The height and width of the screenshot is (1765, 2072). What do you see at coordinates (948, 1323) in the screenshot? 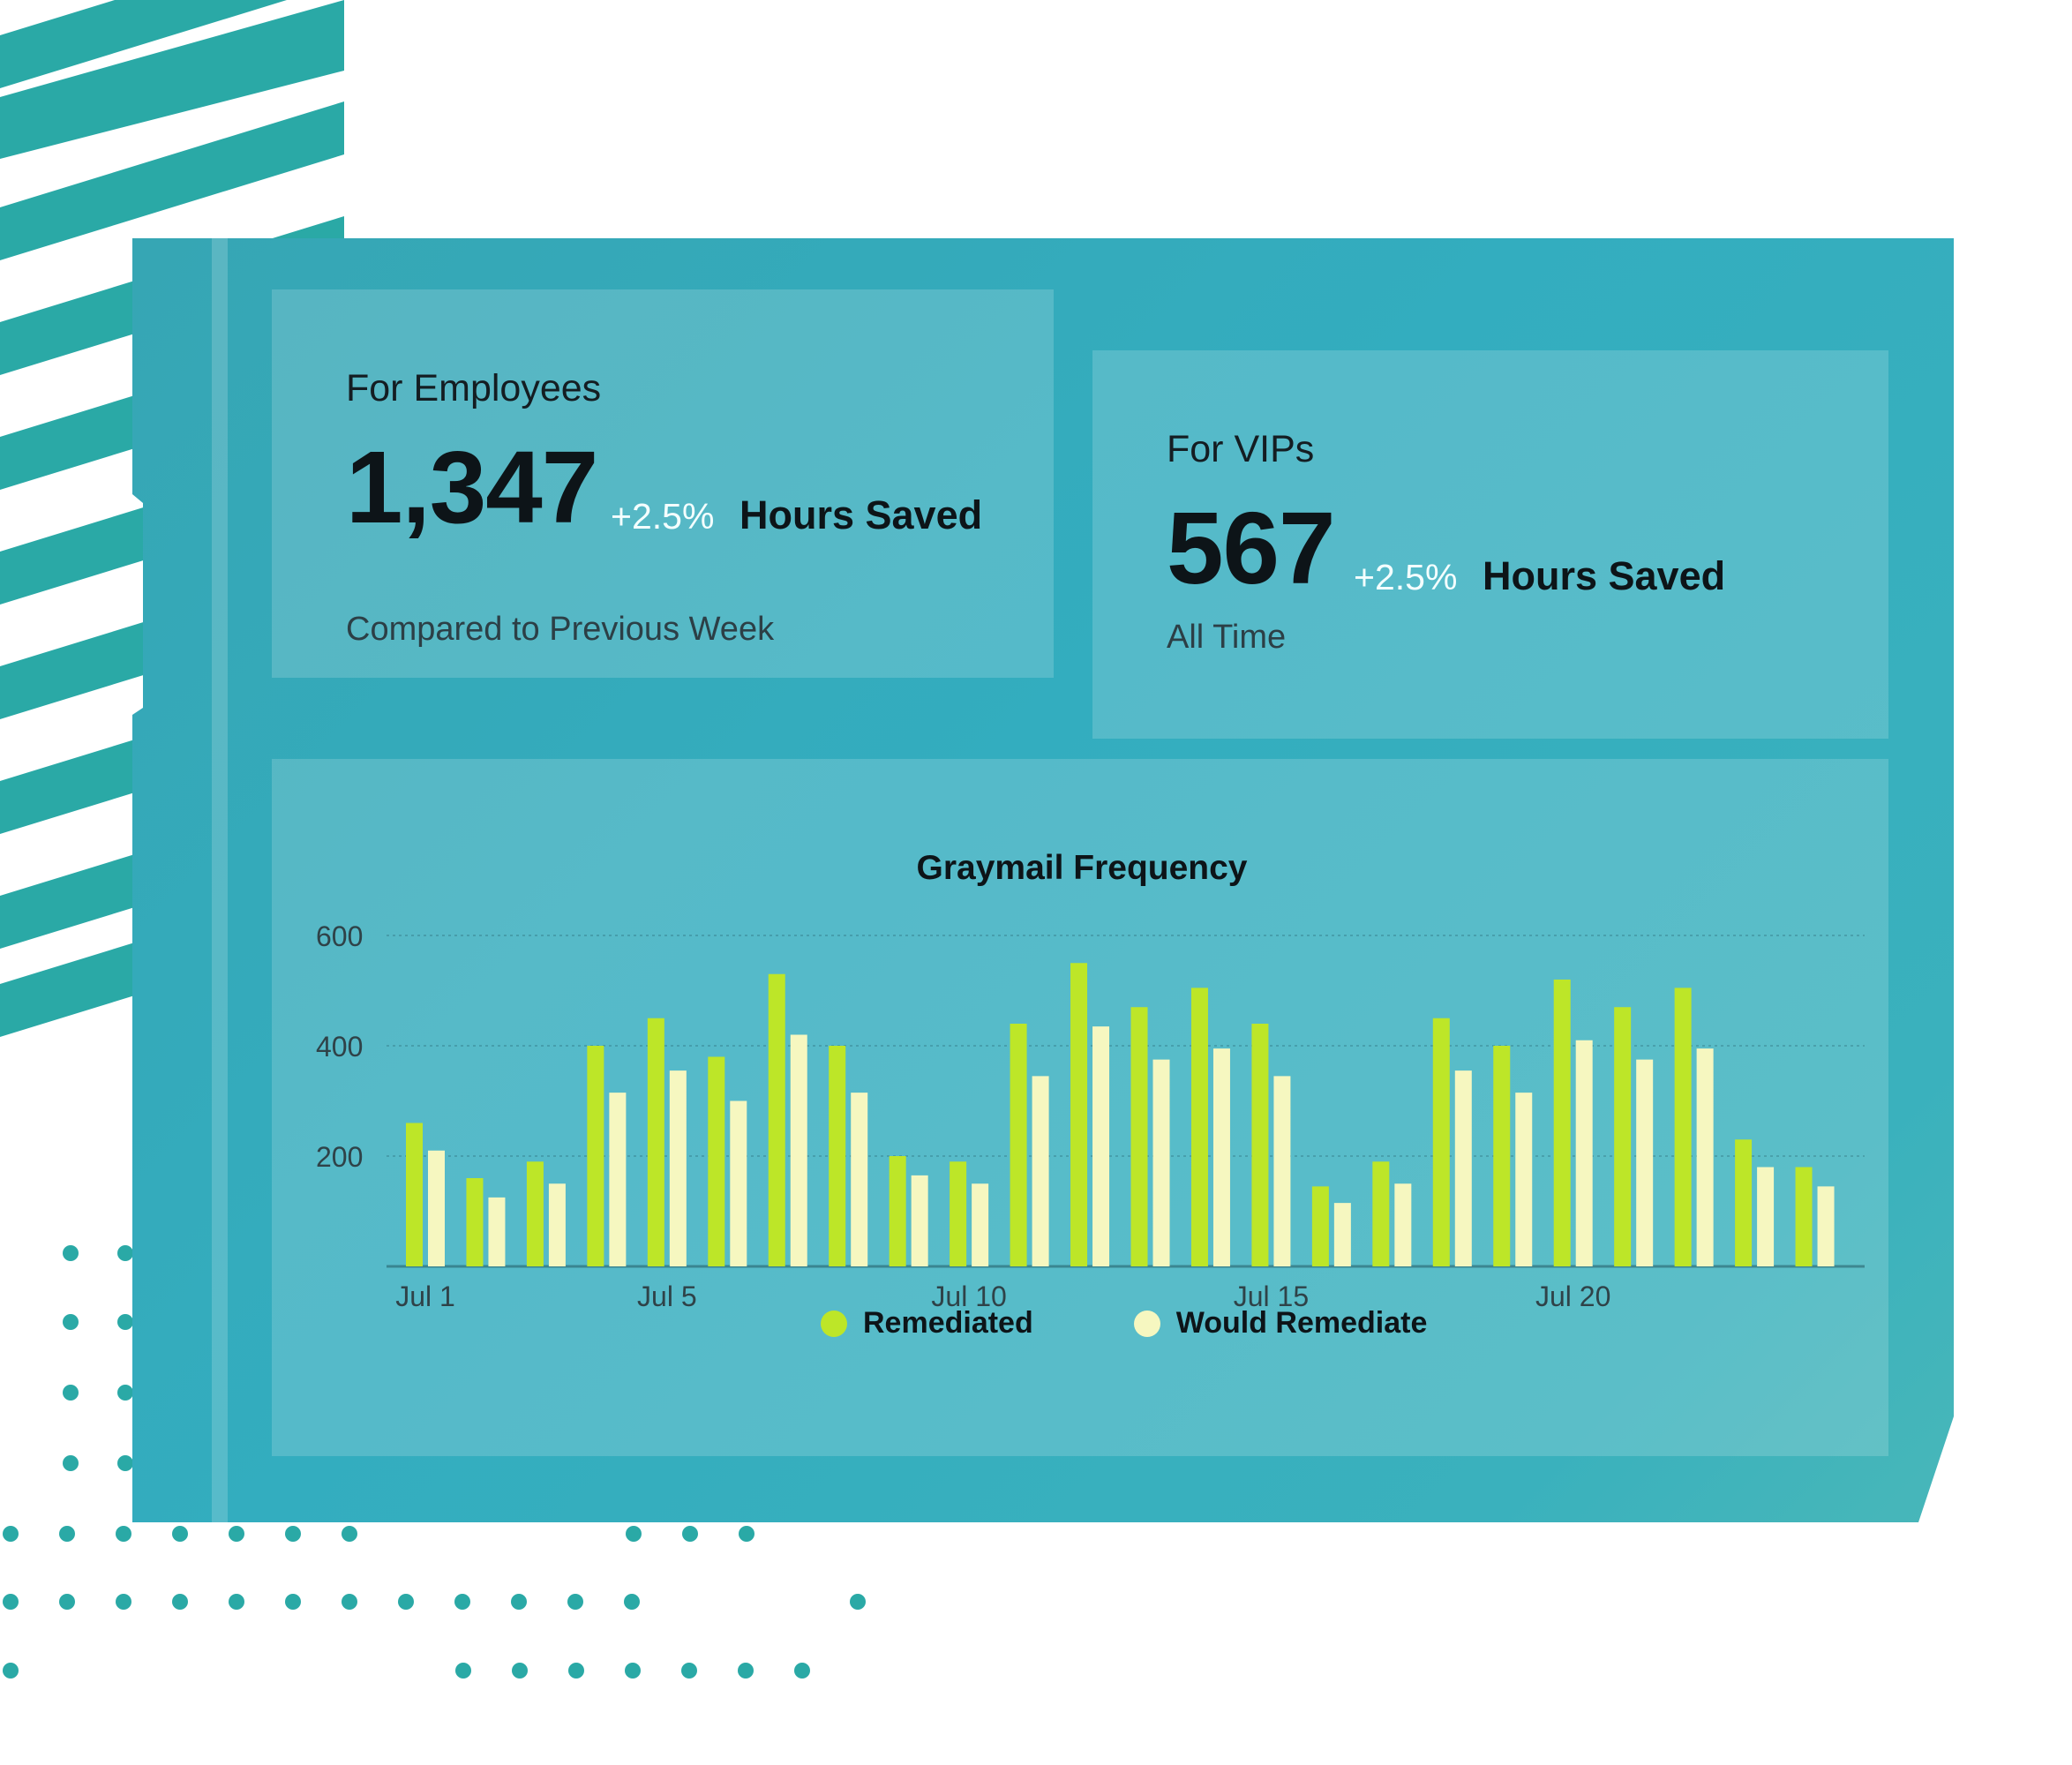
I see `legend-remediated-label: Remediated` at bounding box center [948, 1323].